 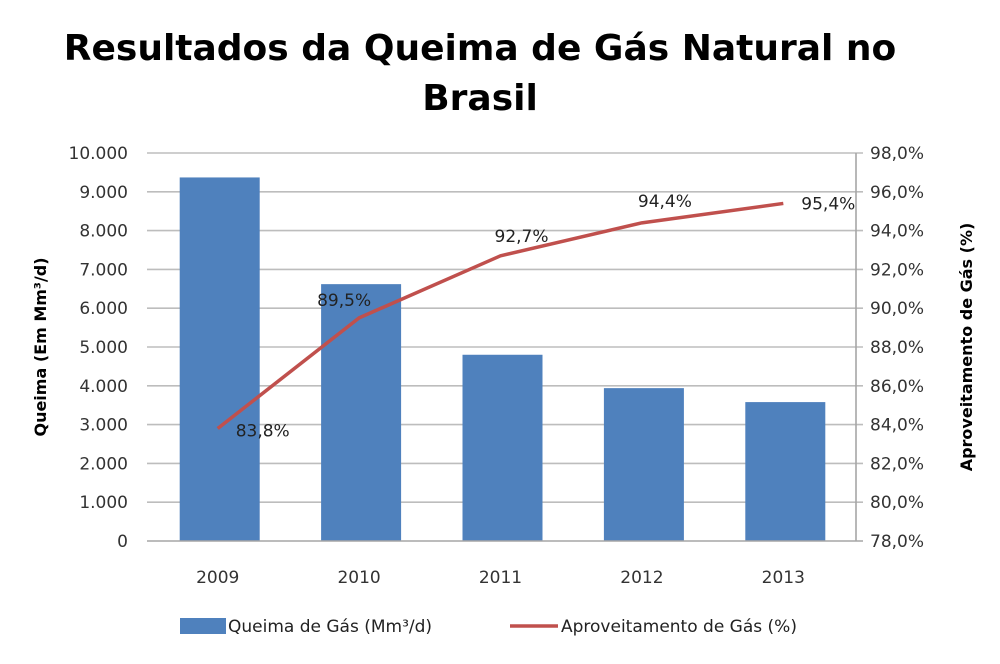 I want to click on legend-label-queima: Queima de Gás (Mm³/d), so click(x=330, y=627).